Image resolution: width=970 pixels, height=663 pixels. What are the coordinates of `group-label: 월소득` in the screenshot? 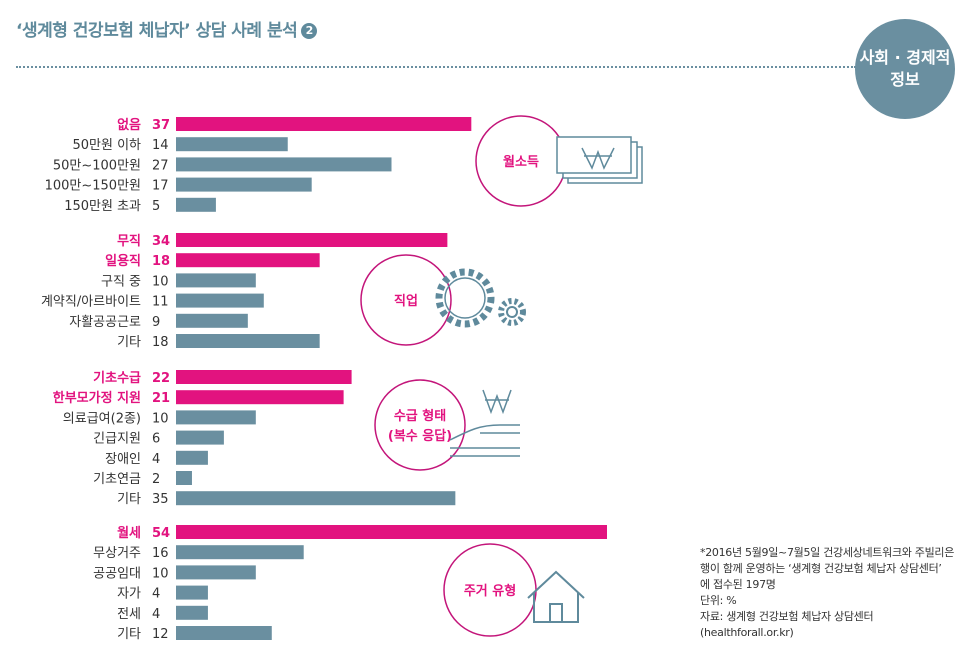 It's located at (521, 162).